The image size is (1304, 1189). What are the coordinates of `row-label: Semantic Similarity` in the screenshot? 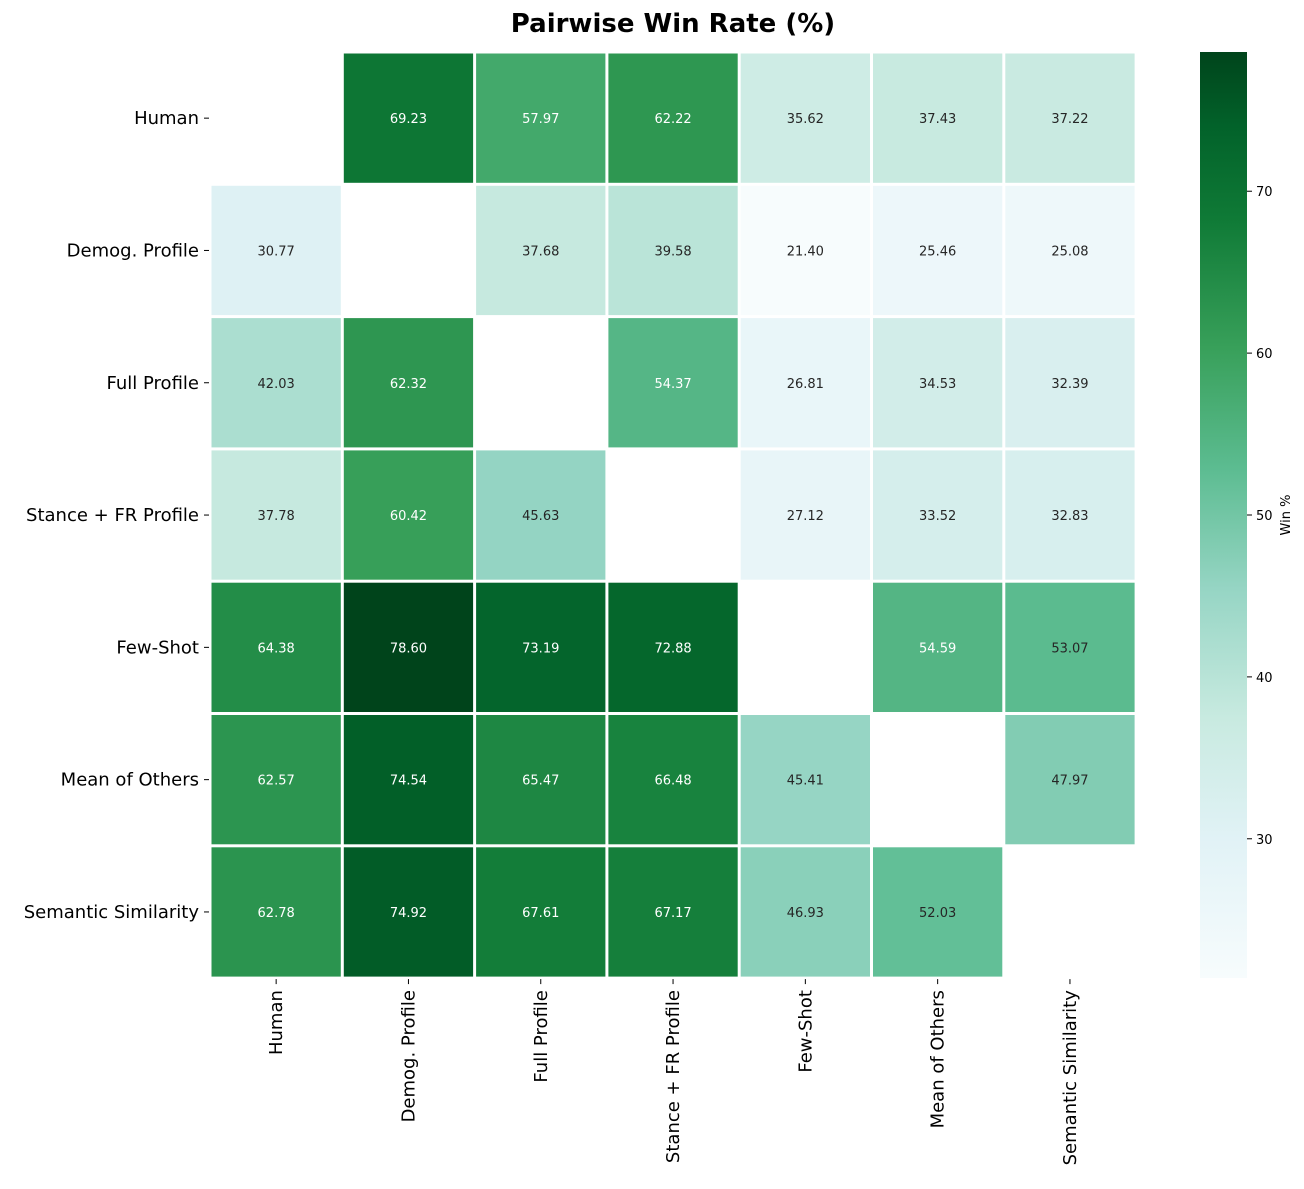 It's located at (112, 912).